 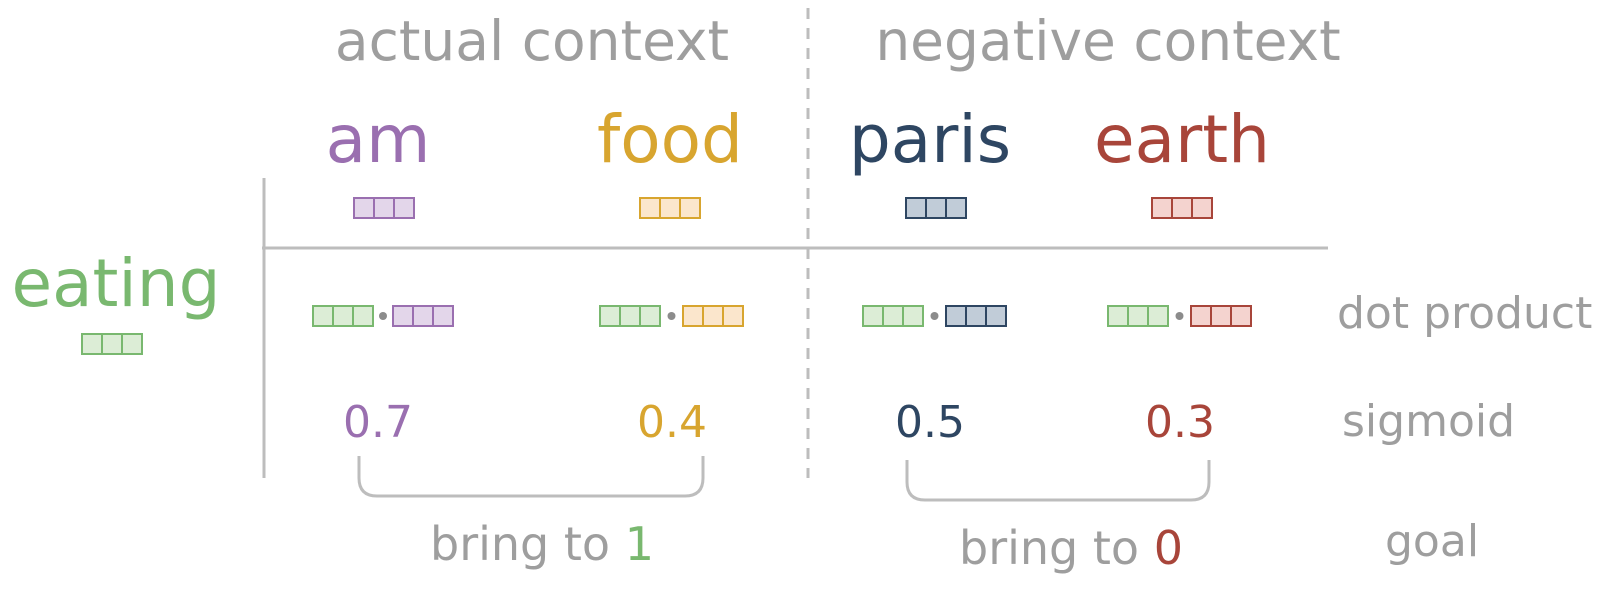 I want to click on context-vector-am, so click(x=384, y=208).